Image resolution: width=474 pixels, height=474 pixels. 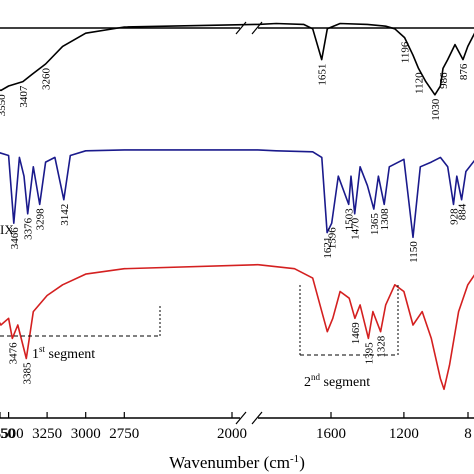 I want to click on peak-label-986: 986, so click(x=444, y=80).